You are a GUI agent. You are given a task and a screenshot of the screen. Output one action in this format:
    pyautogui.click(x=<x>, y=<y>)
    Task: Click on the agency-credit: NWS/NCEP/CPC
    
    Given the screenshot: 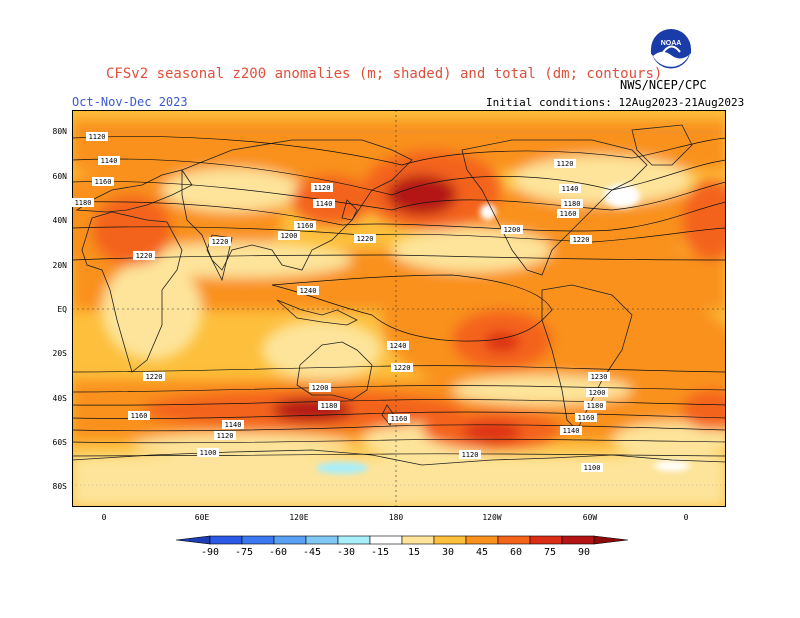 What is the action you would take?
    pyautogui.click(x=663, y=85)
    